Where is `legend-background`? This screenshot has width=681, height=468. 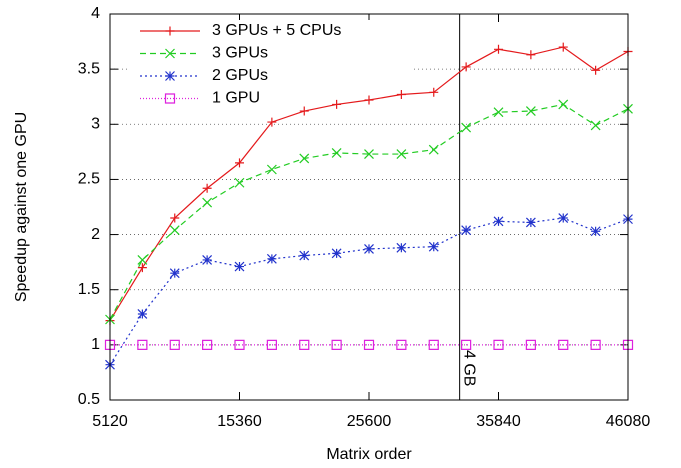
legend-background is located at coordinates (270, 69).